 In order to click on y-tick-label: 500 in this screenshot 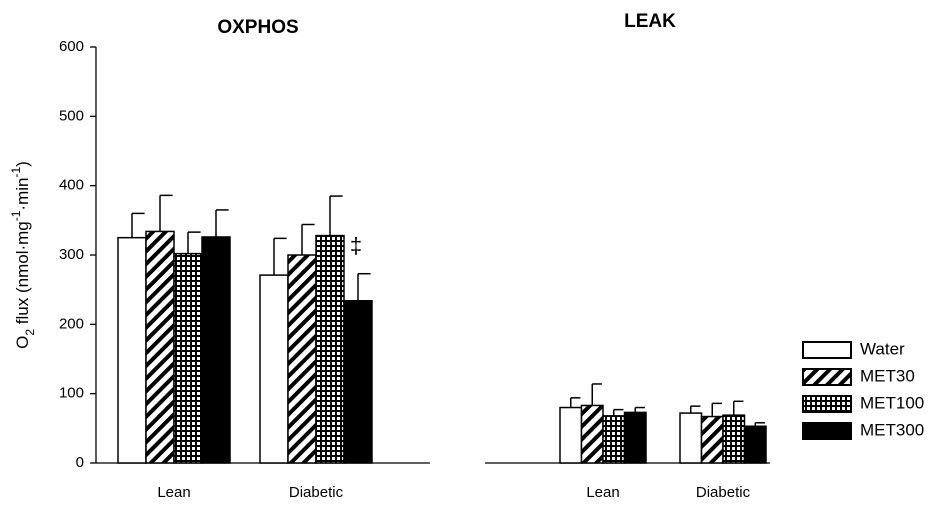, I will do `click(71, 115)`.